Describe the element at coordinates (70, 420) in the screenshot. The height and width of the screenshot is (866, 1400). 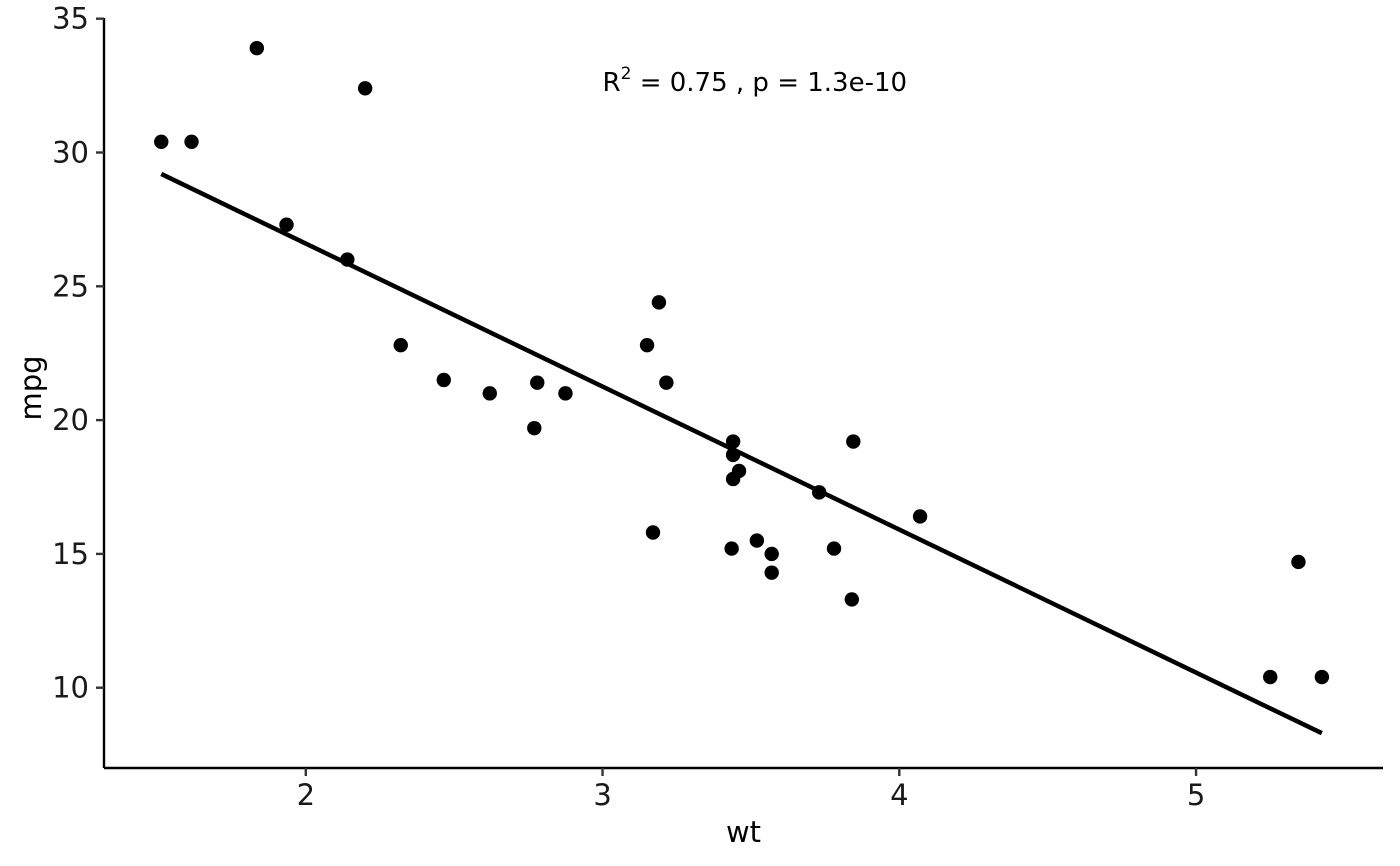
I see `y-tick-label: 20` at that location.